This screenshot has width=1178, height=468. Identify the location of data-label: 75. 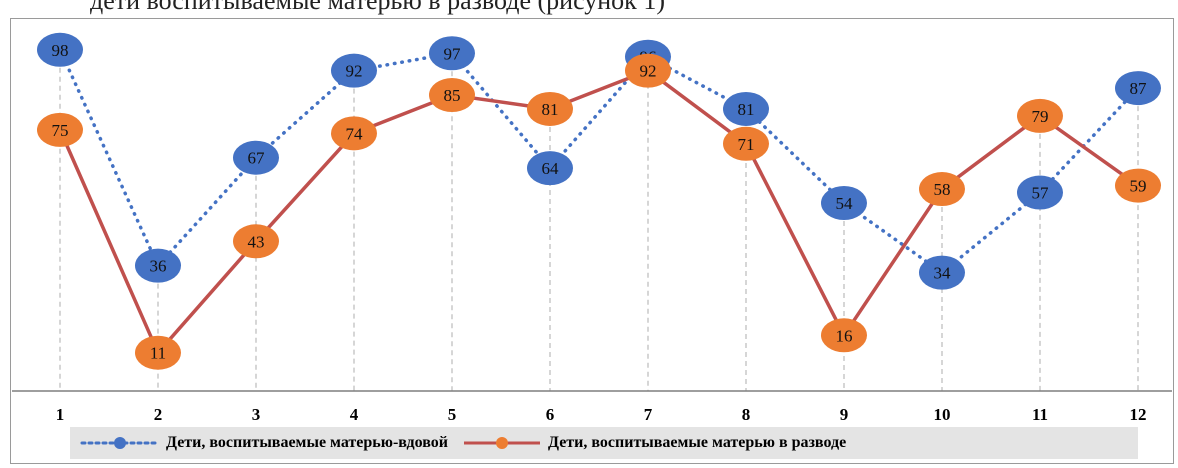
(60, 130).